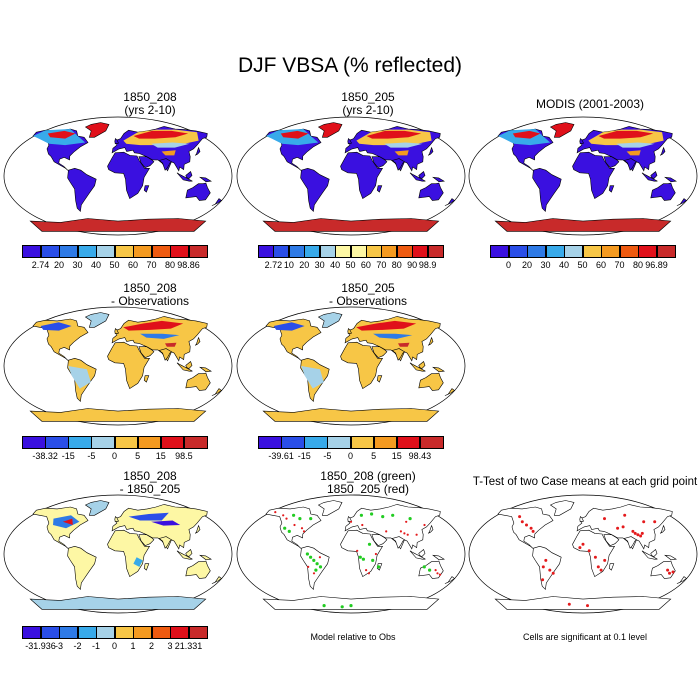 This screenshot has width=700, height=700. I want to click on colorbar-tick-label: 2.72, so click(273, 265).